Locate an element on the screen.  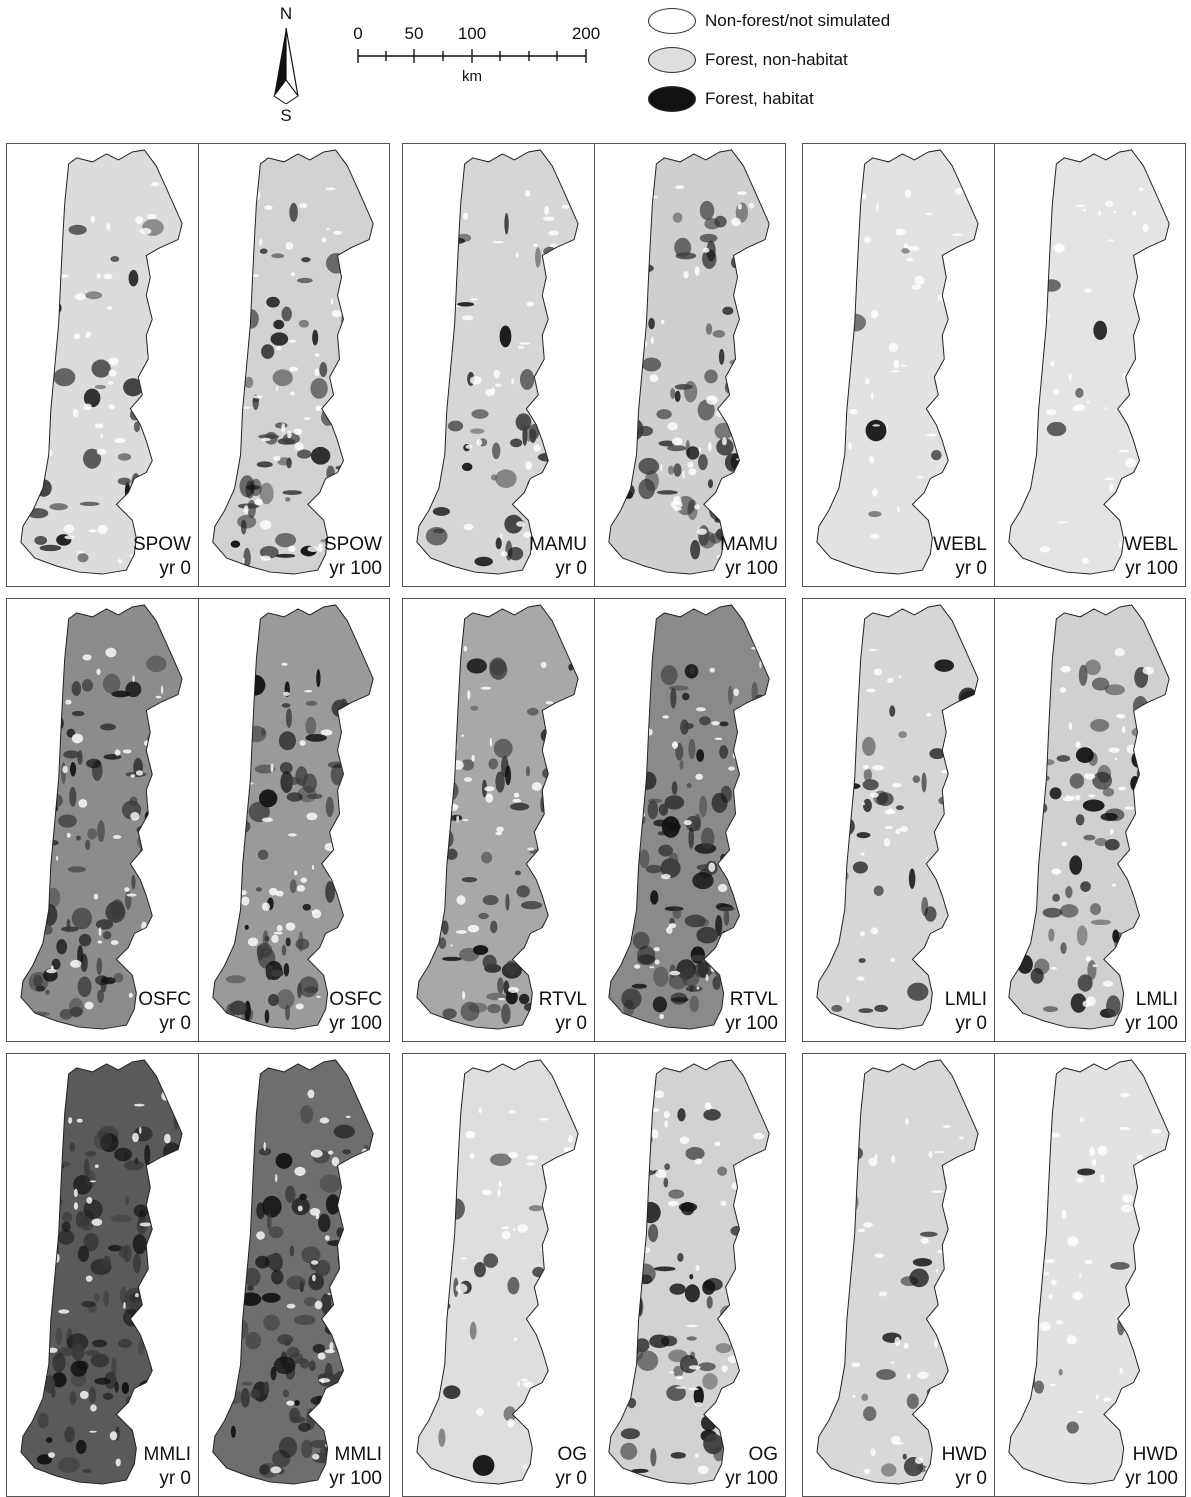
map-panel: RTVL yr 0 is located at coordinates (498, 820).